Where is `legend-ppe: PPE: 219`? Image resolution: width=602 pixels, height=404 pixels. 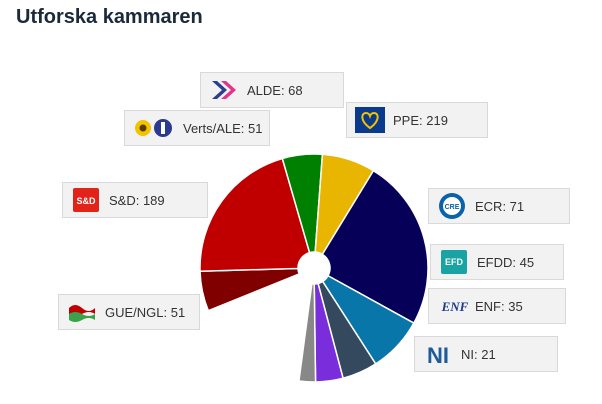
legend-ppe: PPE: 219 is located at coordinates (417, 120).